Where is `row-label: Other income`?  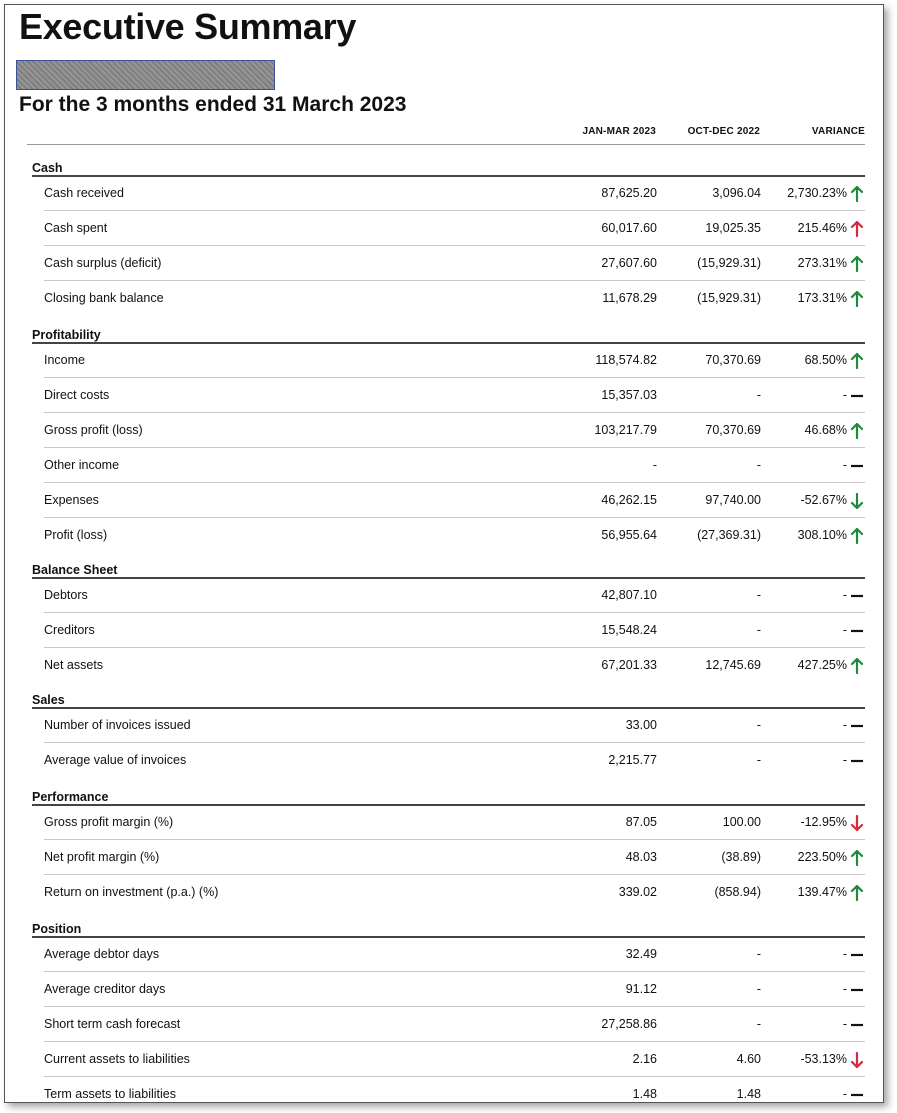 row-label: Other income is located at coordinates (82, 465).